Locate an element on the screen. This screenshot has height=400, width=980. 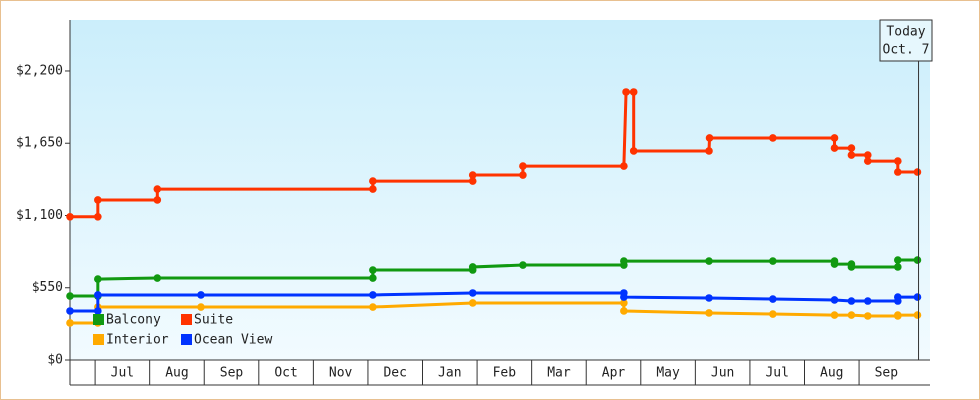
x-tick-label: Jan is located at coordinates (449, 373).